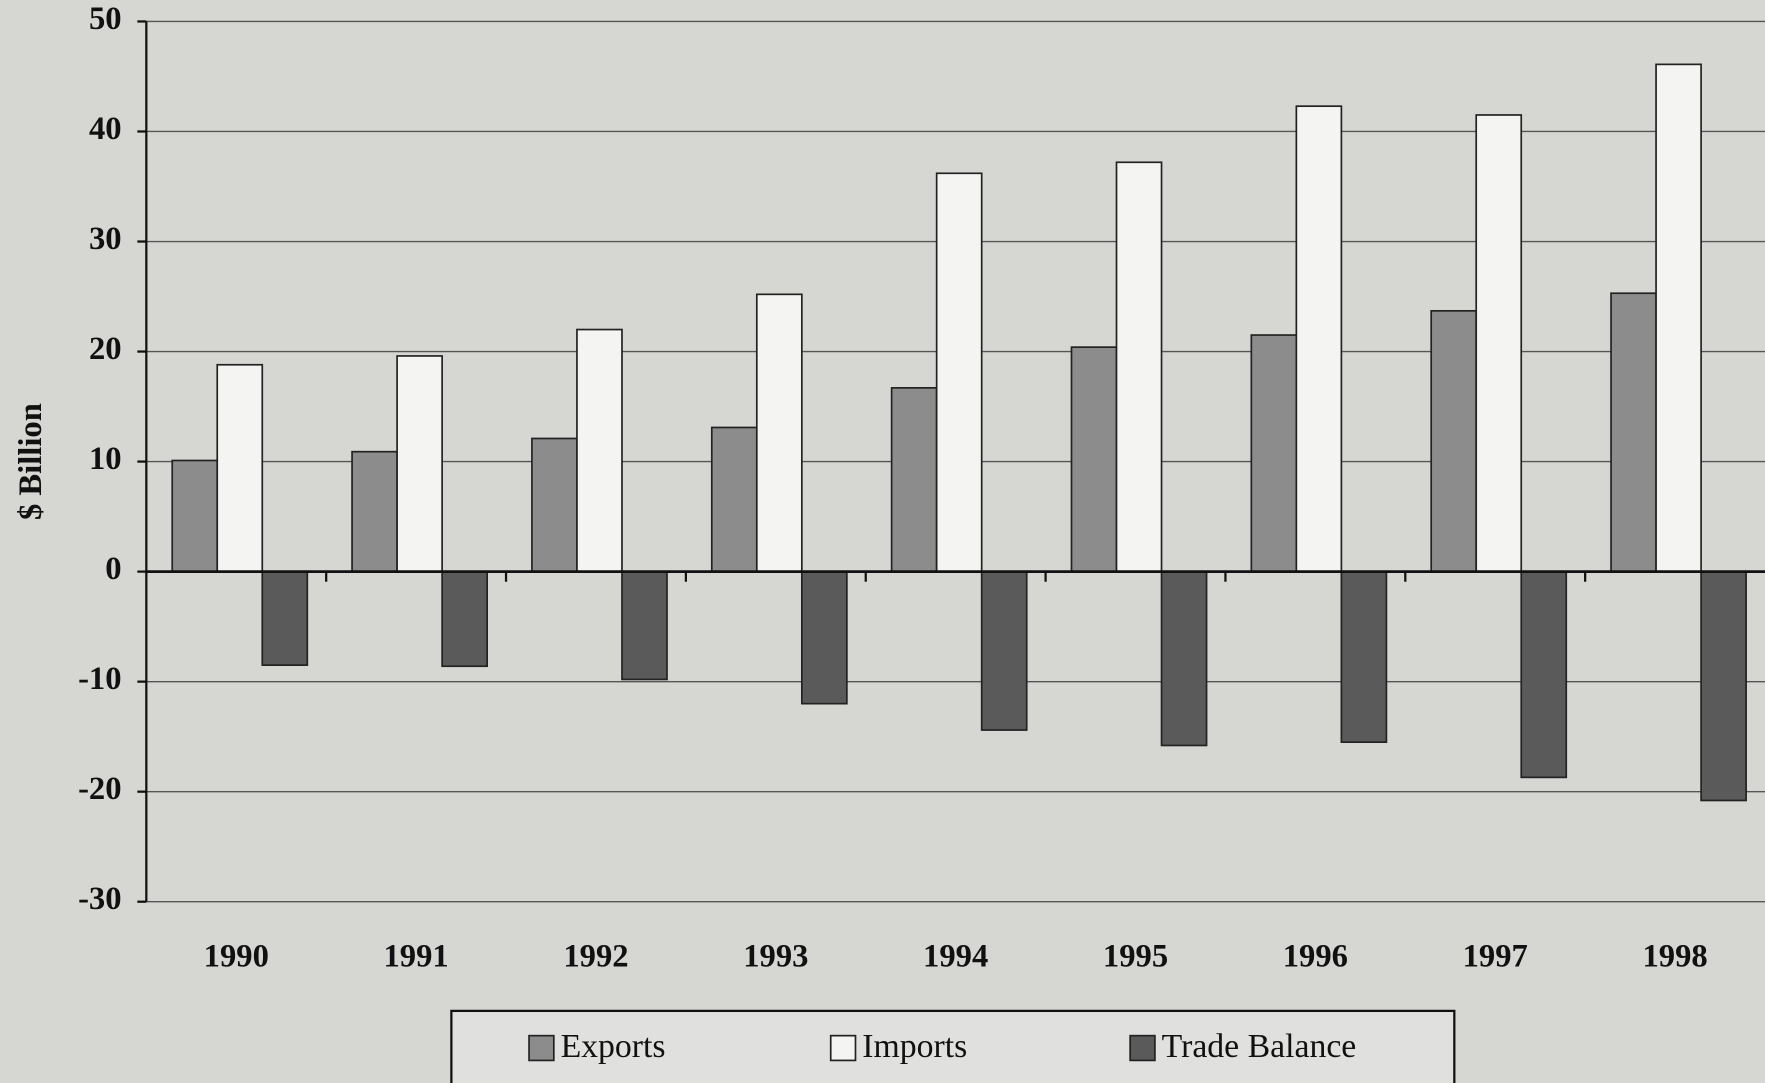 The width and height of the screenshot is (1765, 1083). What do you see at coordinates (105, 459) in the screenshot?
I see `y-tick-label: 10` at bounding box center [105, 459].